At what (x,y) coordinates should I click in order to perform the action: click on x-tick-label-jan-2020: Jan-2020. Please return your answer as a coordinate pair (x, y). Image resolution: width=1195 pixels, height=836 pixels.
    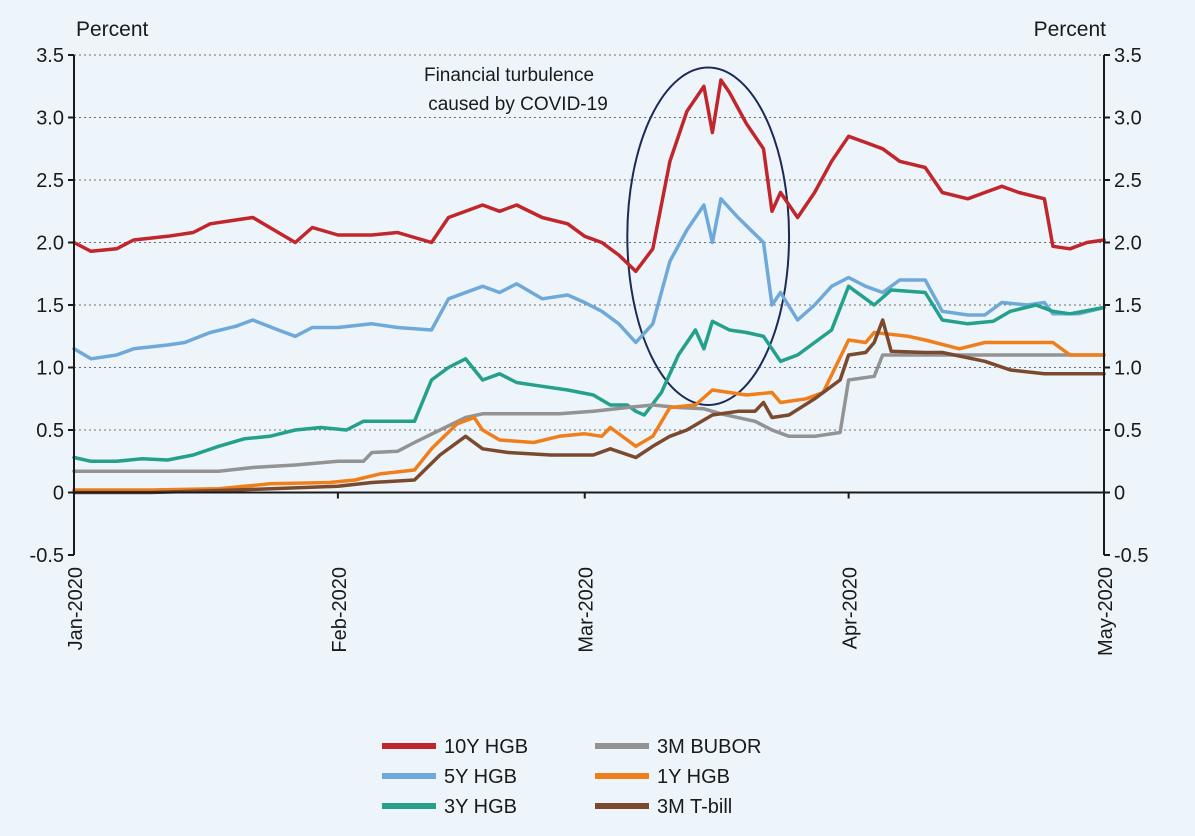
    Looking at the image, I should click on (76, 608).